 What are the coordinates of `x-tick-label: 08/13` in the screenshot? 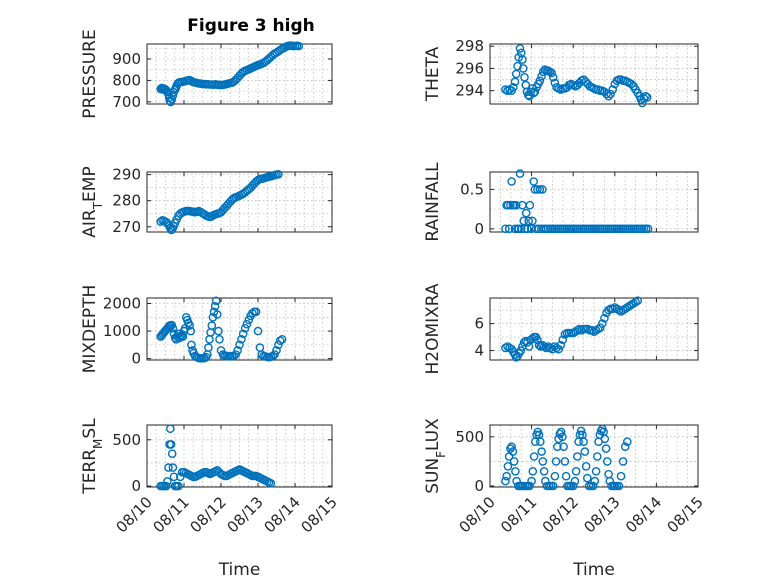 It's located at (601, 514).